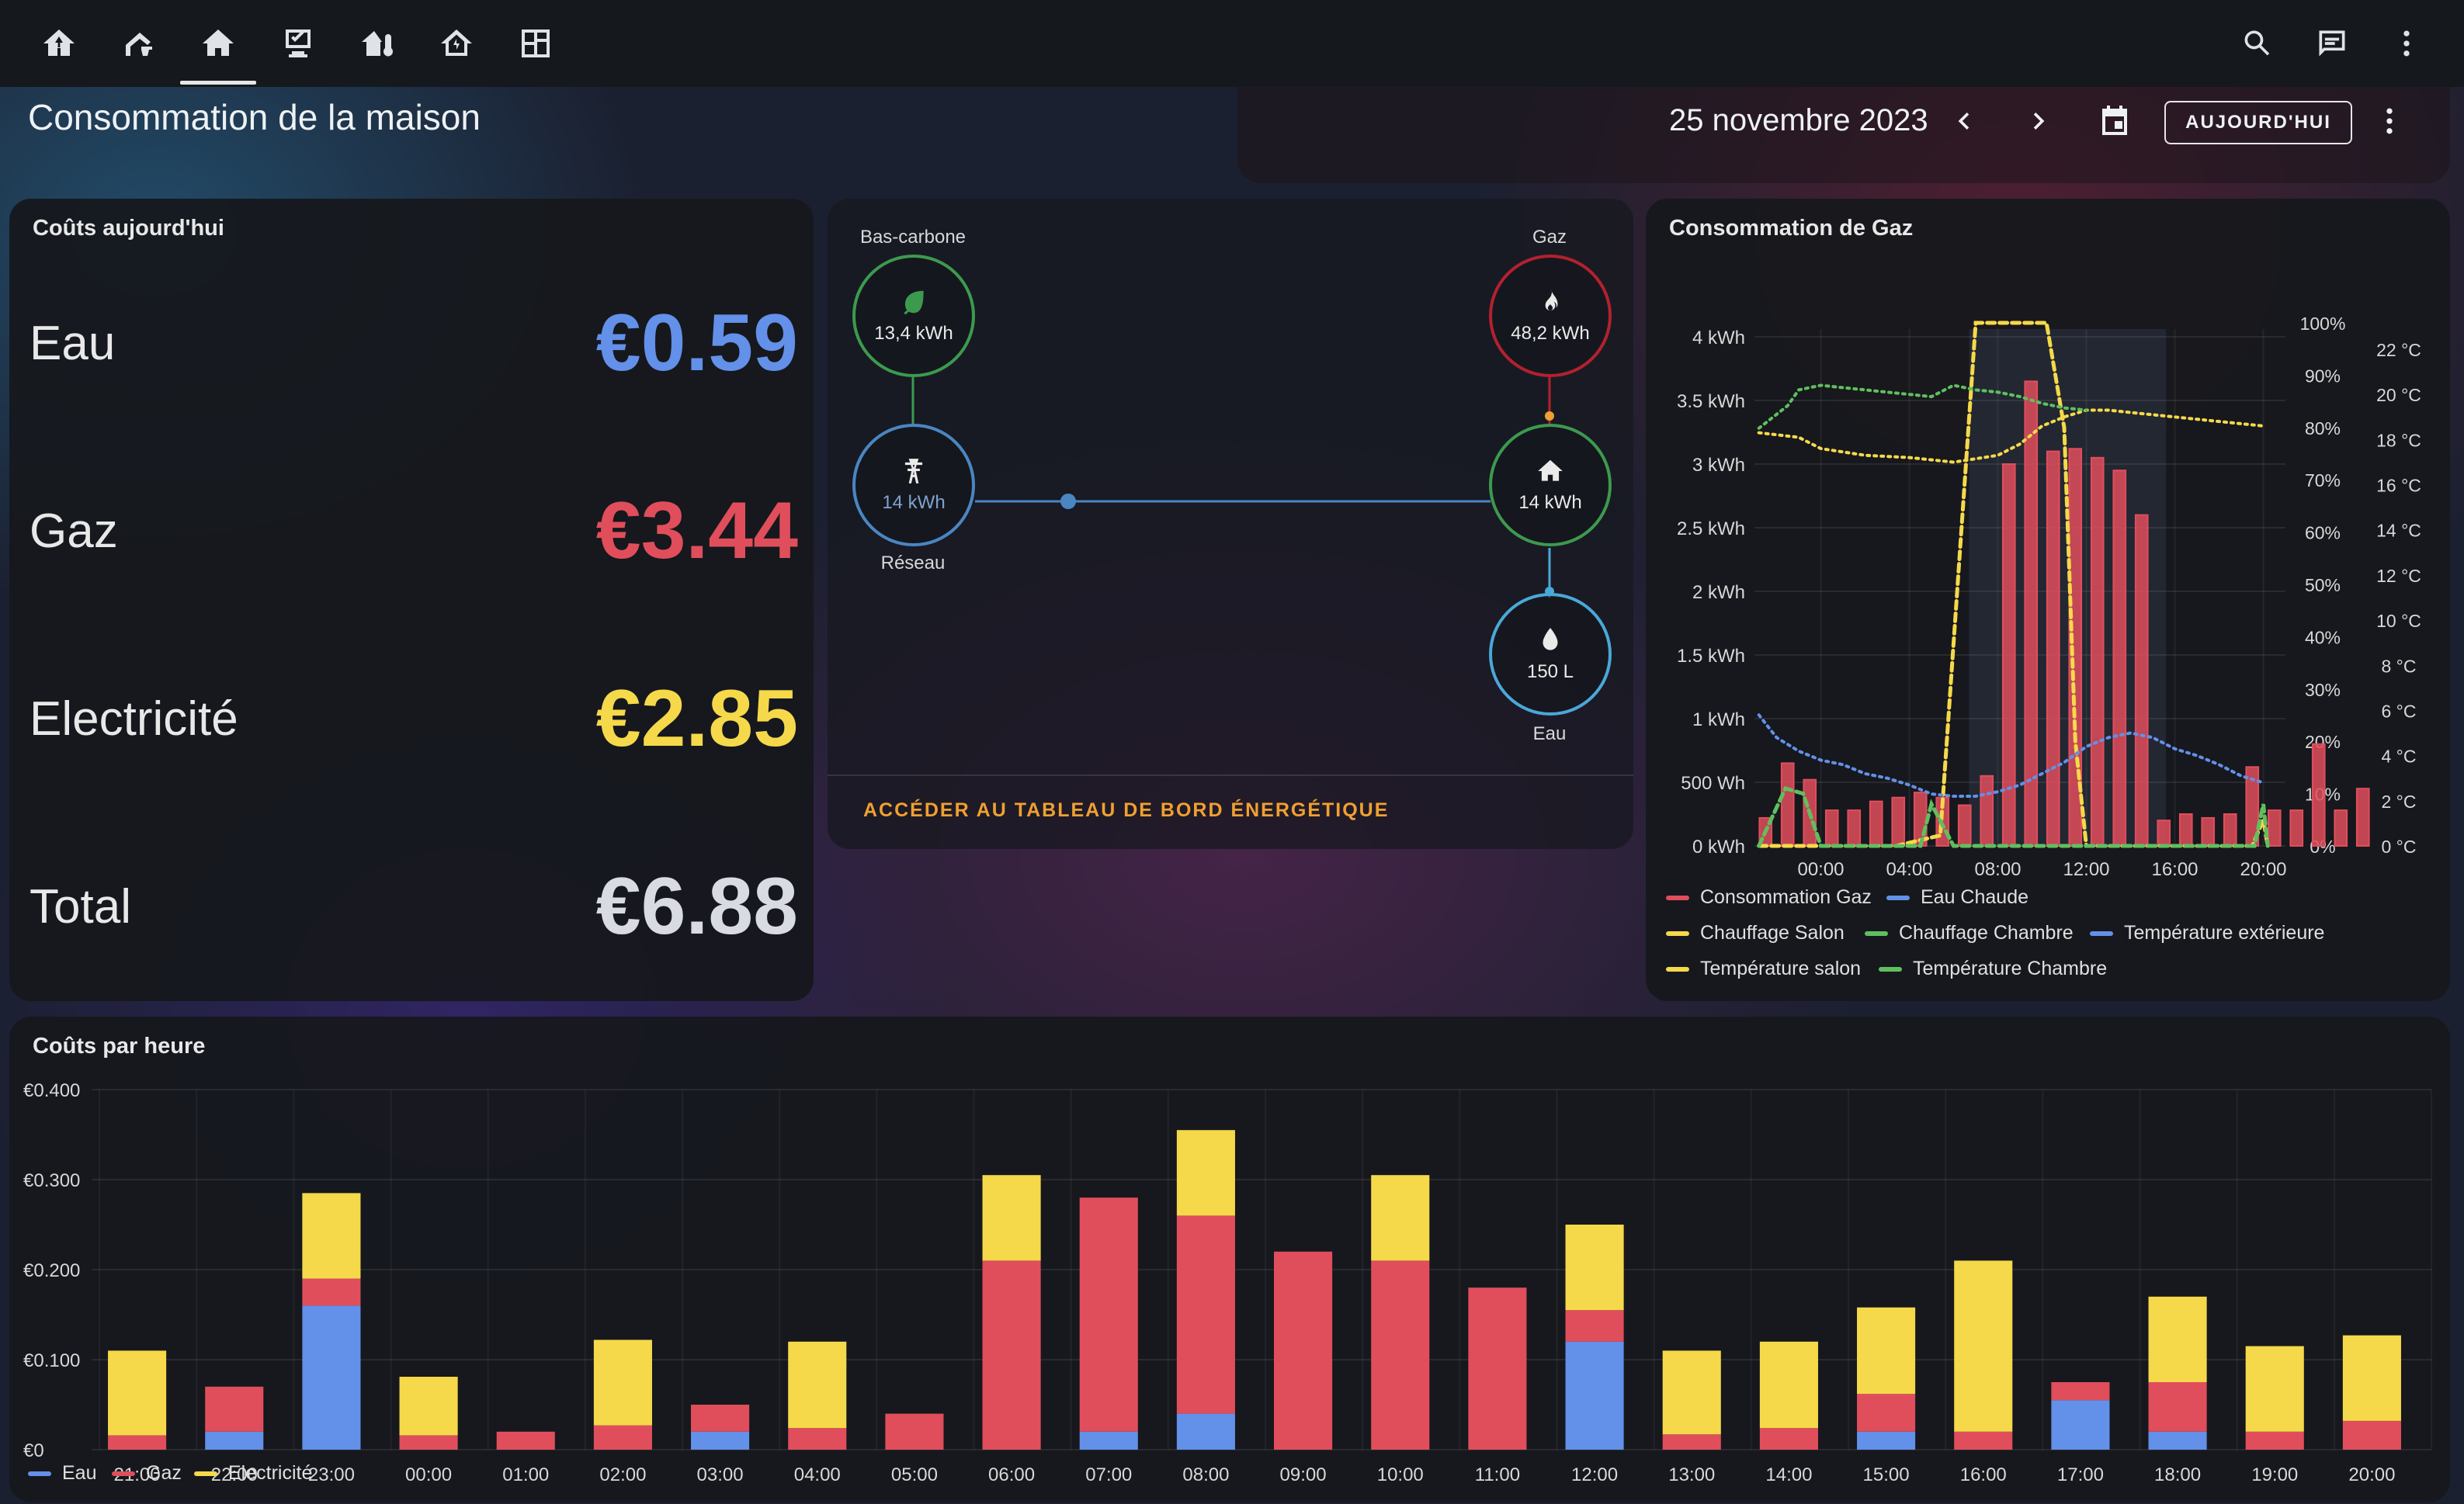  Describe the element at coordinates (1550, 654) in the screenshot. I see `water-node: 150 L` at that location.